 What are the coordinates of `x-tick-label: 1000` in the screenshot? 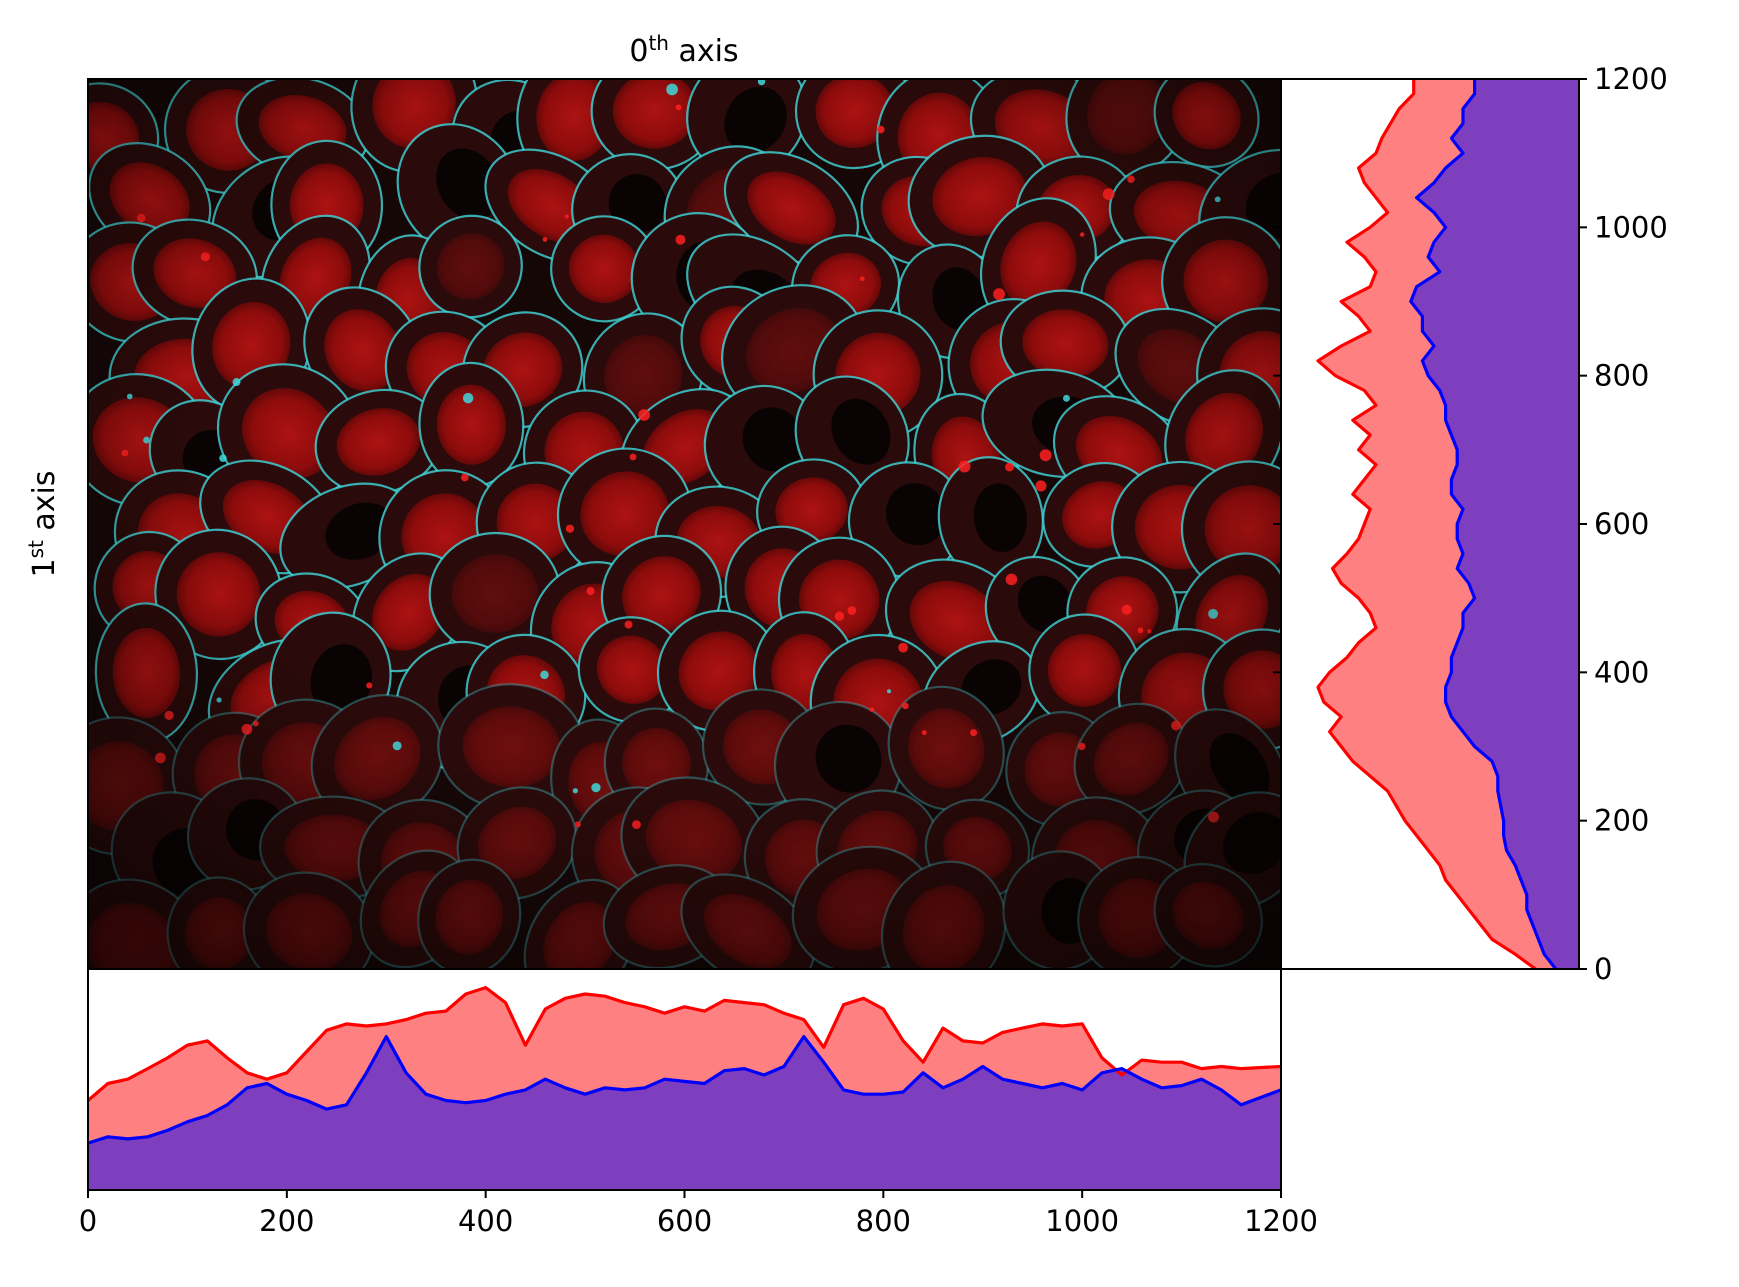 It's located at (1082, 1221).